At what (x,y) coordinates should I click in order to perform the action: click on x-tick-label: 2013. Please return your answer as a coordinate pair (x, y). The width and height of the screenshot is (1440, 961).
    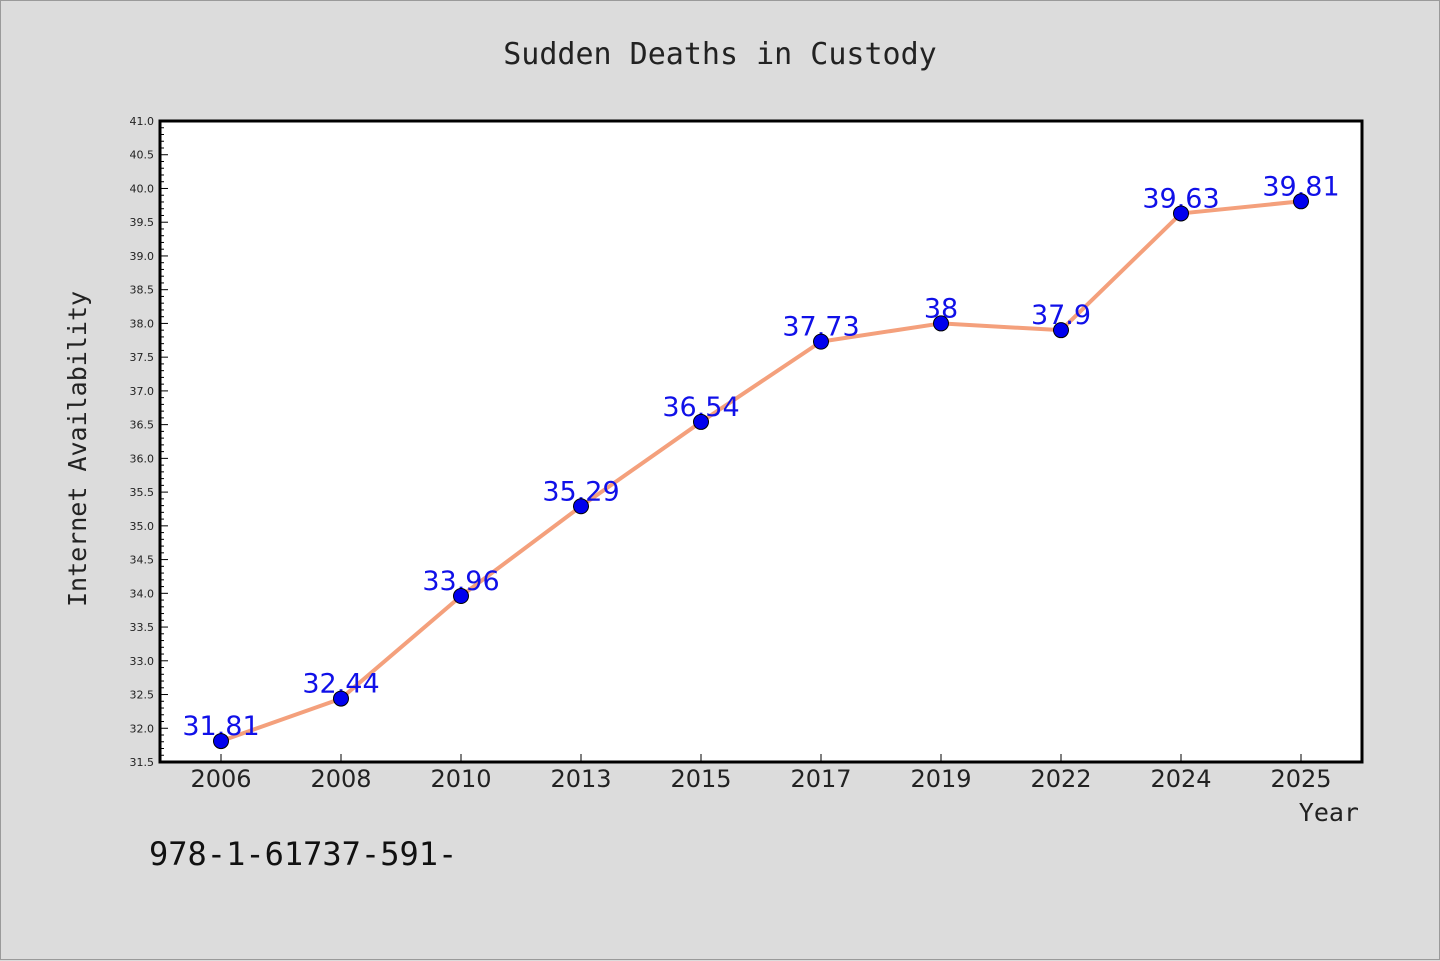
    Looking at the image, I should click on (580, 779).